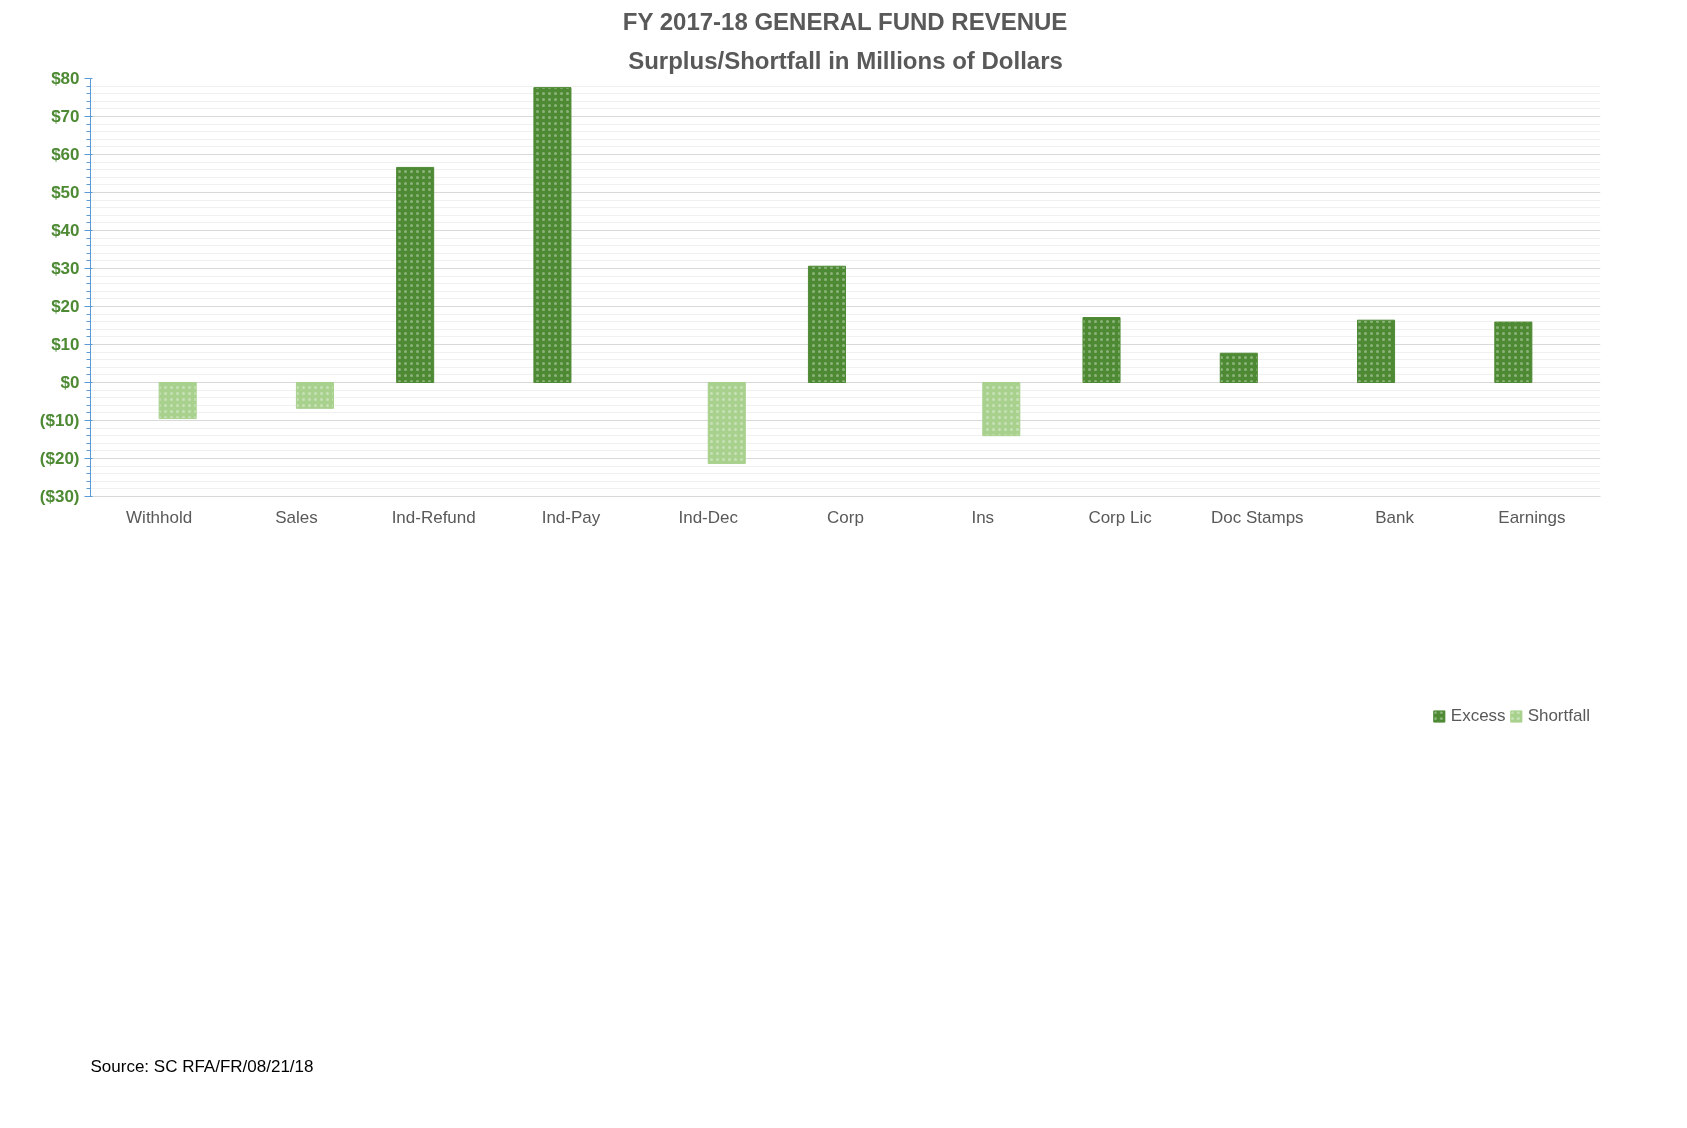 This screenshot has width=1687, height=1128. I want to click on x-tick-label: Earnings, so click(1532, 517).